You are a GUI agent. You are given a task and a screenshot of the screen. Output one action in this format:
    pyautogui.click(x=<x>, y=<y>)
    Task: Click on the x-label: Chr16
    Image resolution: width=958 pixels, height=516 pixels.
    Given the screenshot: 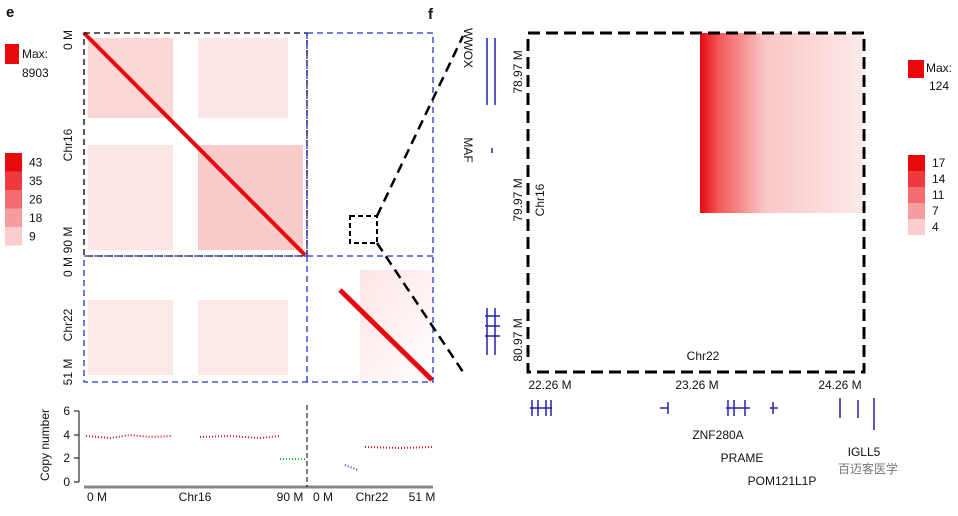 What is the action you would take?
    pyautogui.click(x=195, y=497)
    